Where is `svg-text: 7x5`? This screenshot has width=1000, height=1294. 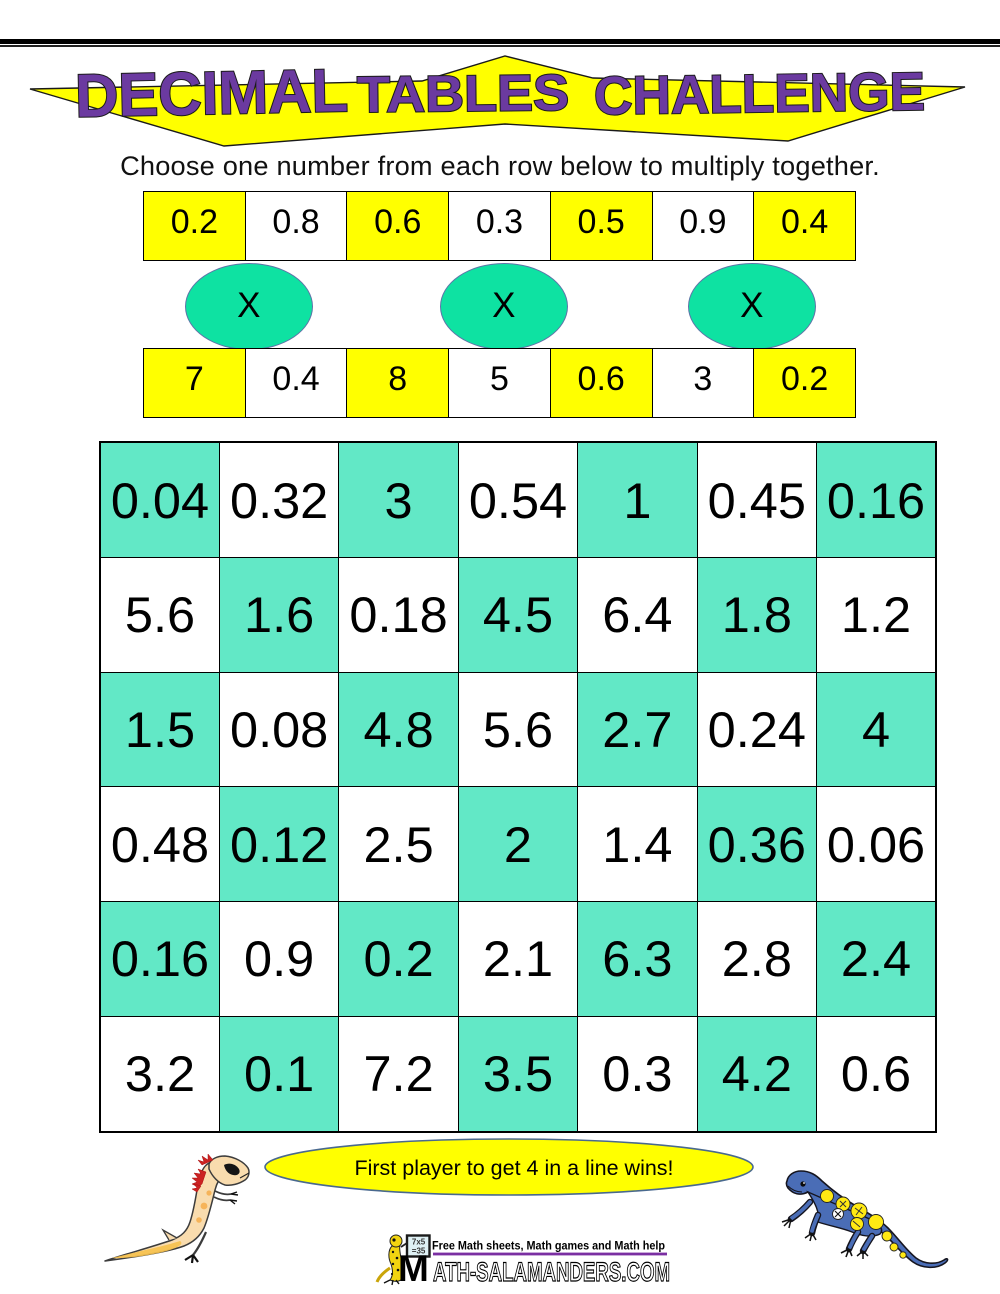 svg-text: 7x5 is located at coordinates (419, 1242).